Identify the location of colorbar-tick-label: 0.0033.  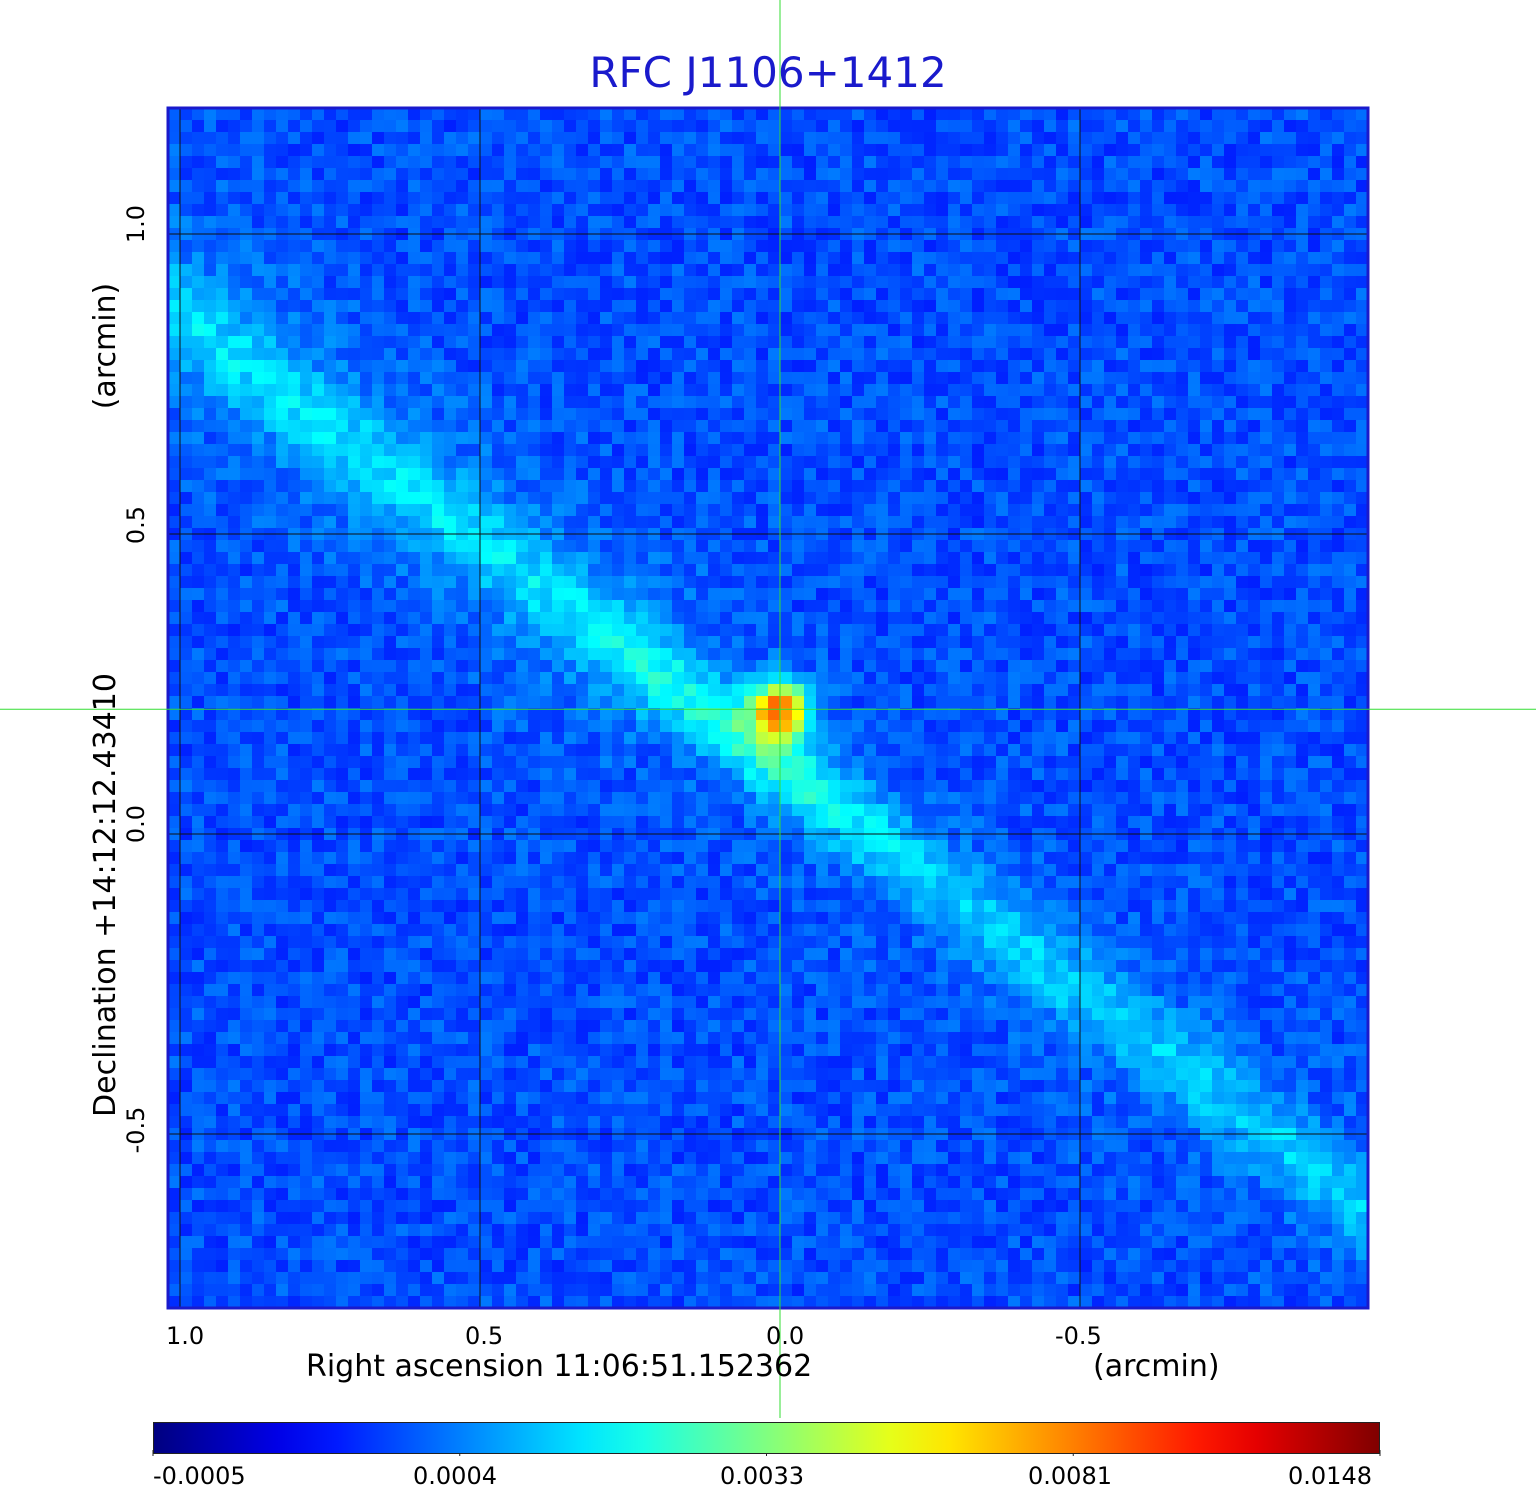
(762, 1476).